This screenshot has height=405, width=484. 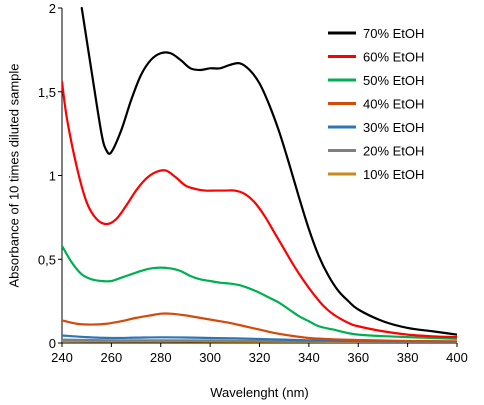 I want to click on x-tick-label: 380, so click(x=408, y=357).